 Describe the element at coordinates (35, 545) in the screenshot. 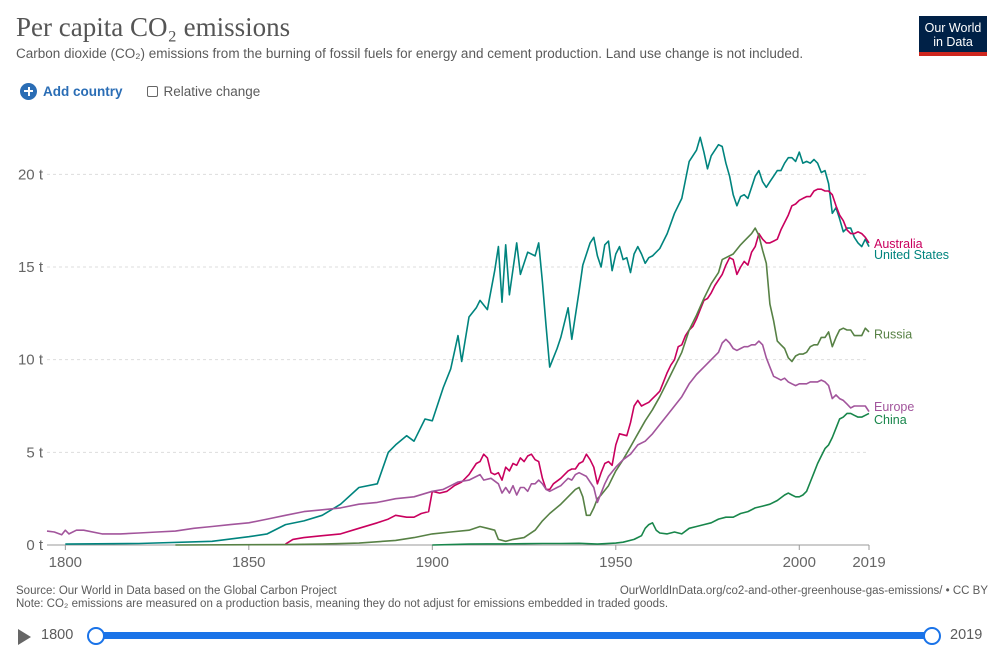

I see `y-tick-label-0: 0 t` at that location.